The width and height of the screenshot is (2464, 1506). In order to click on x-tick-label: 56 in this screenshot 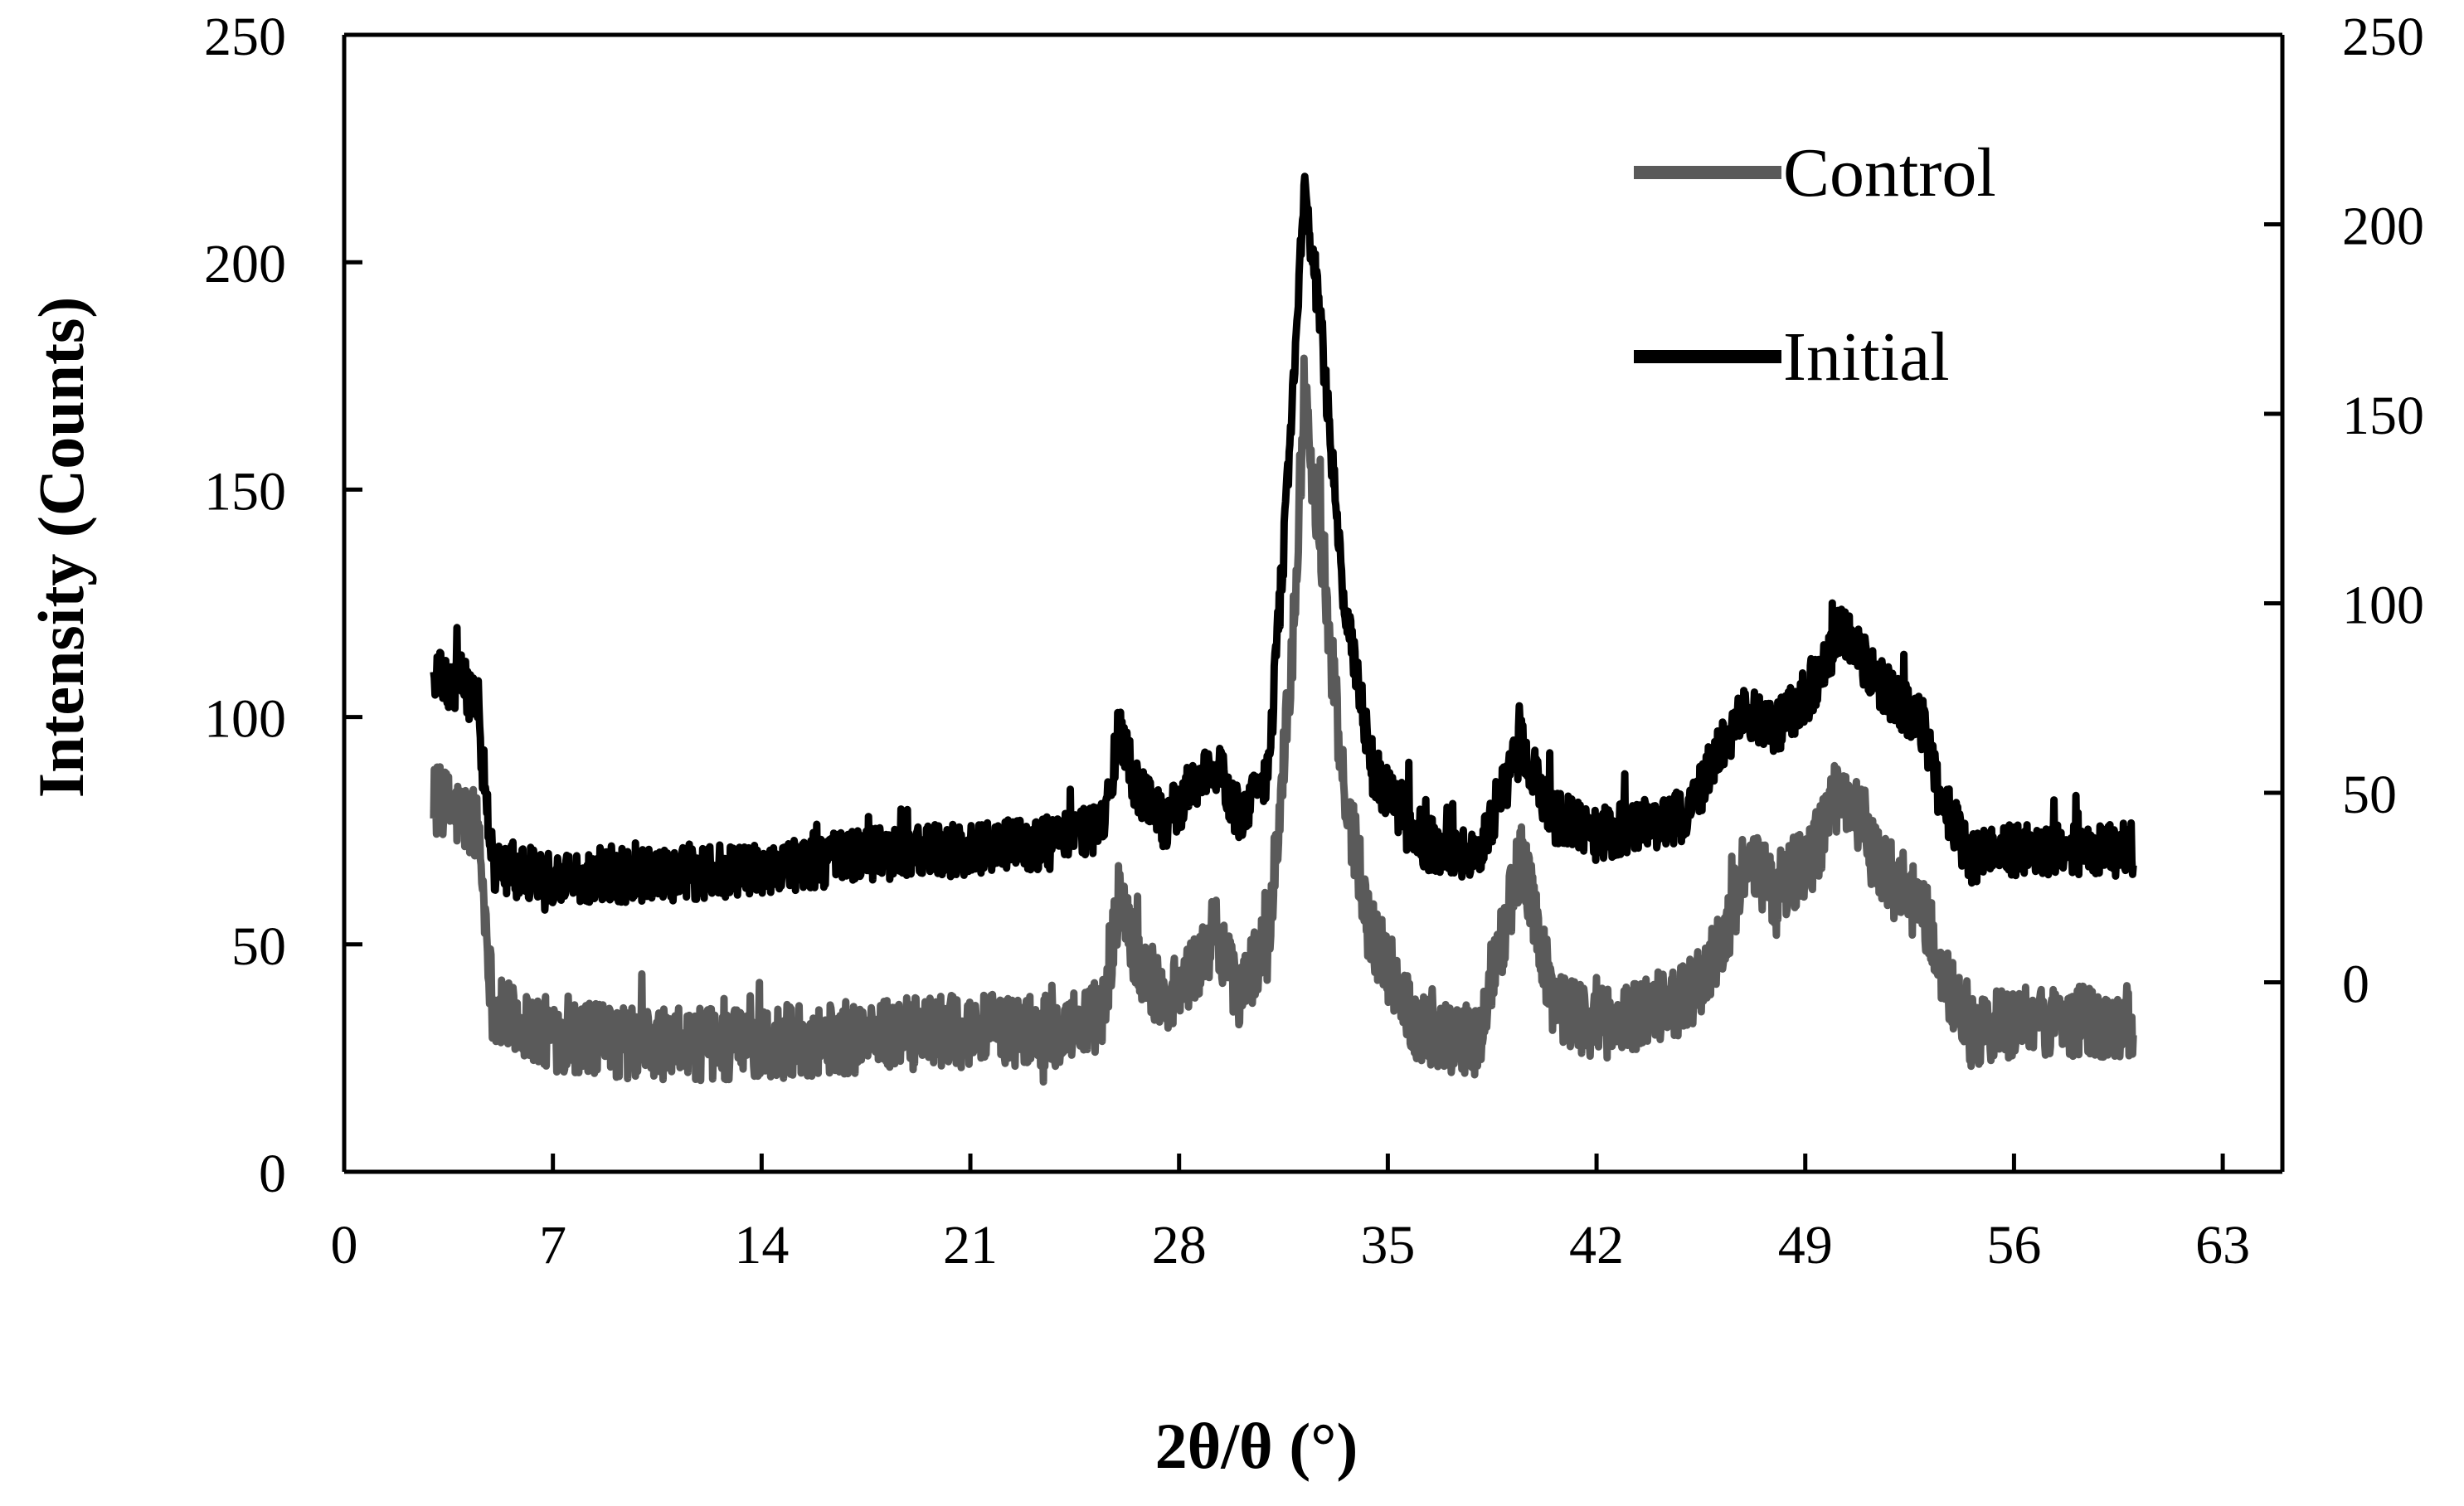, I will do `click(2014, 1245)`.